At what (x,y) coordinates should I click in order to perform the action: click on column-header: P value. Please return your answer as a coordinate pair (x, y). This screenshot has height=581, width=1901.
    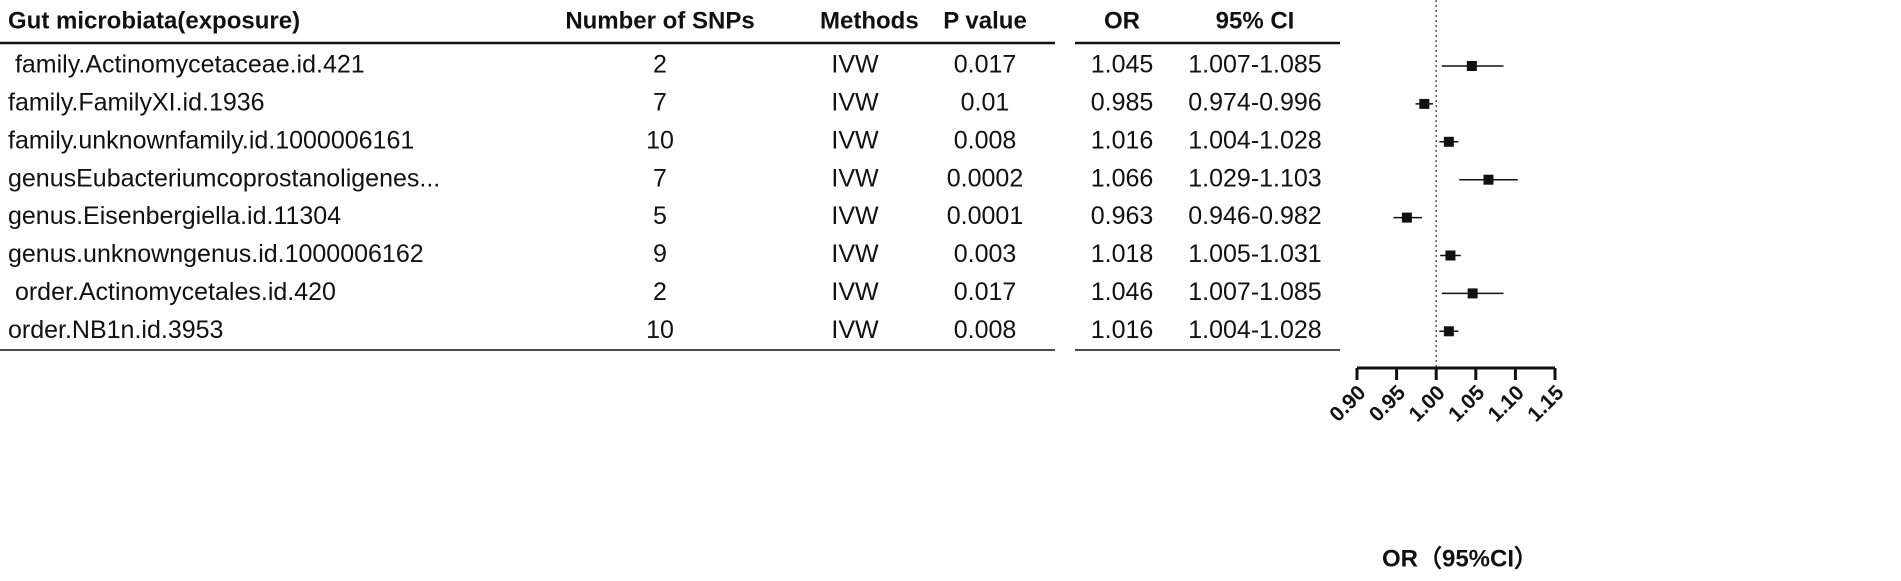
    Looking at the image, I should click on (985, 20).